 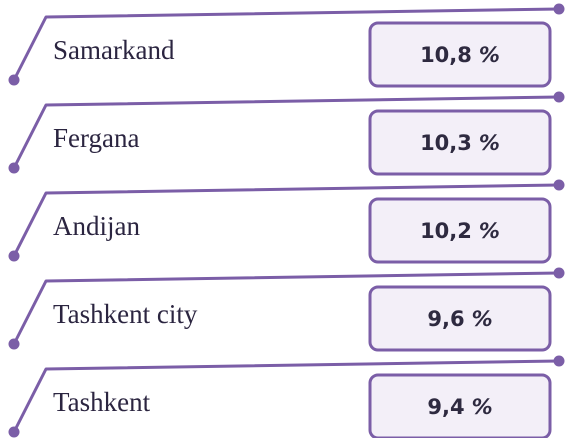 I want to click on value-number: 10,3, so click(x=446, y=143).